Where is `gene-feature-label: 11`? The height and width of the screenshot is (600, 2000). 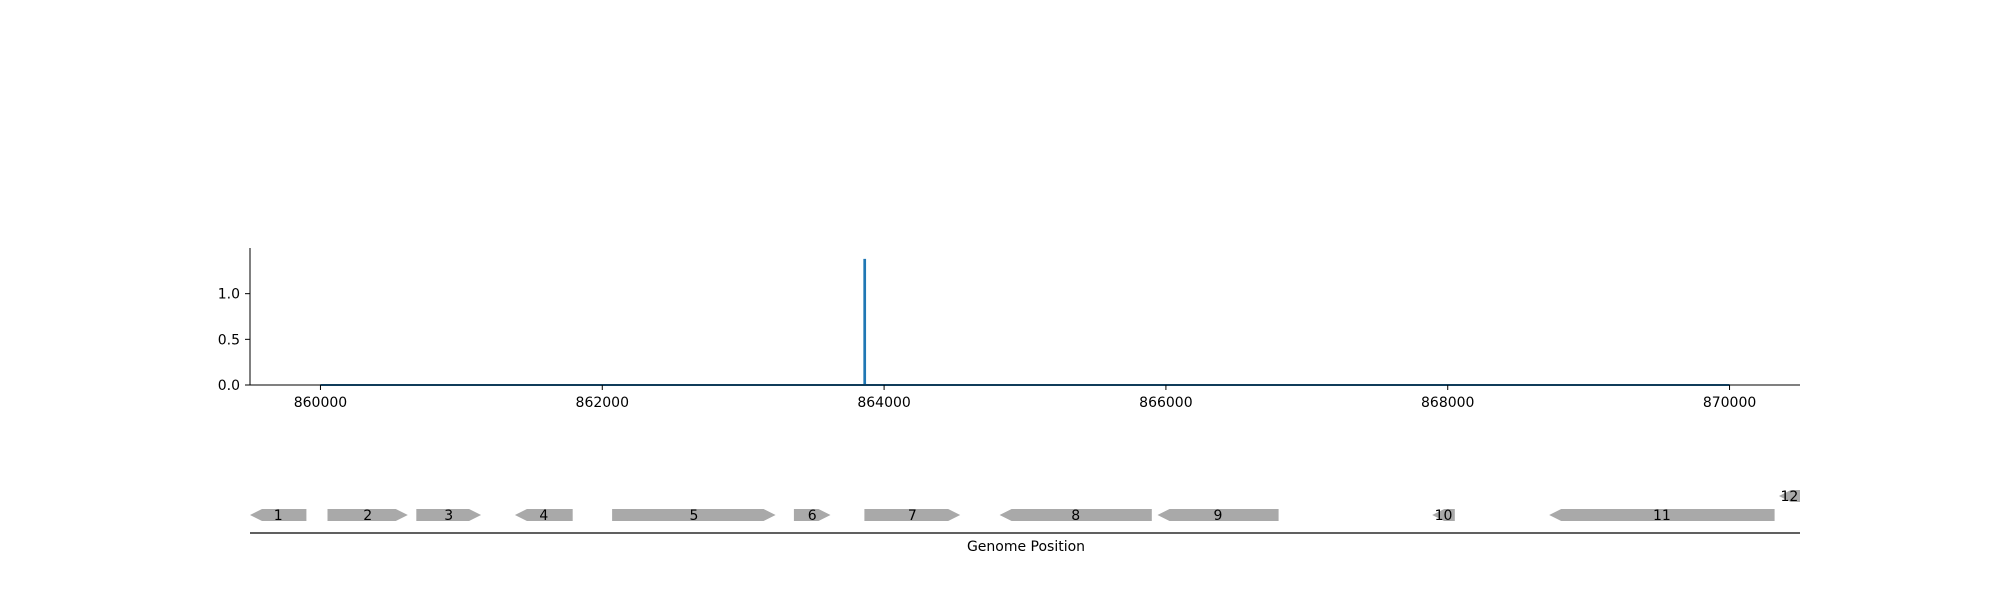
gene-feature-label: 11 is located at coordinates (1662, 516).